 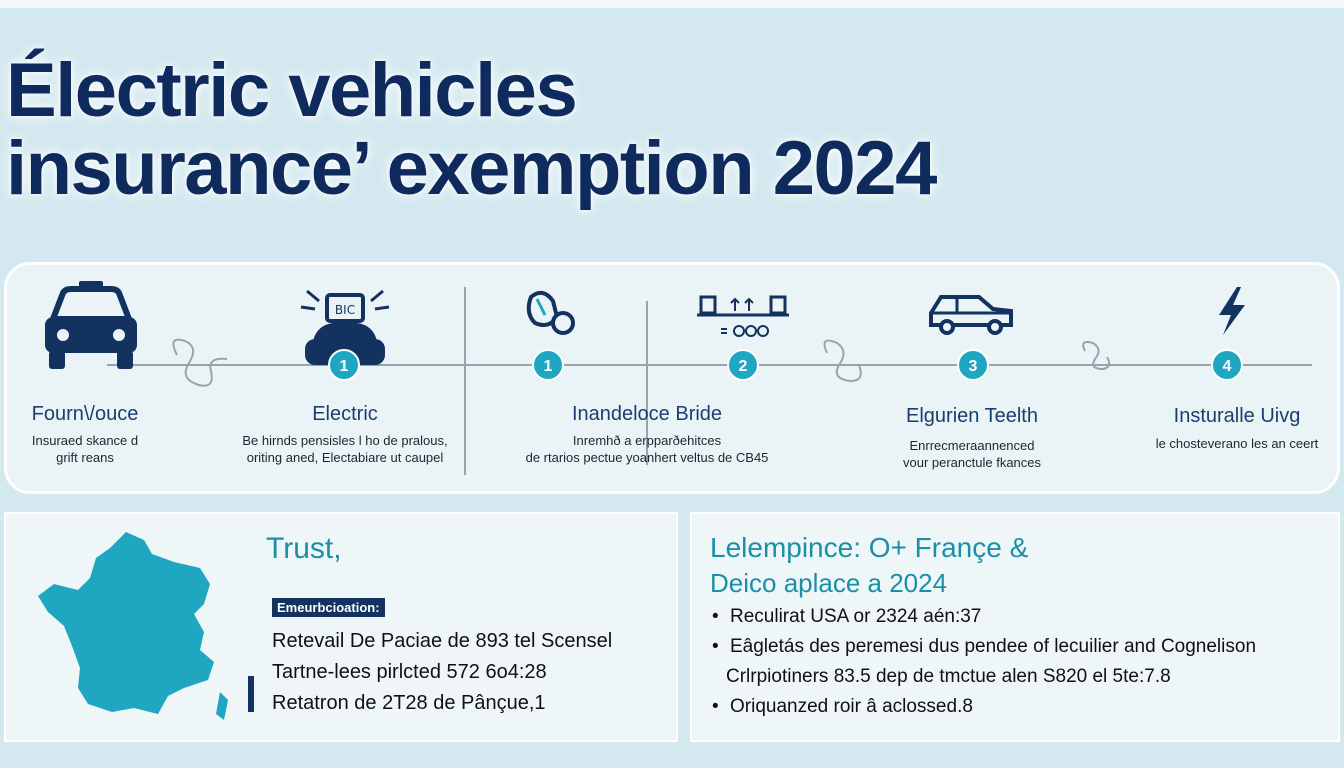 What do you see at coordinates (829, 583) in the screenshot?
I see `panel-heading-line-2: Deico aplace a 2024` at bounding box center [829, 583].